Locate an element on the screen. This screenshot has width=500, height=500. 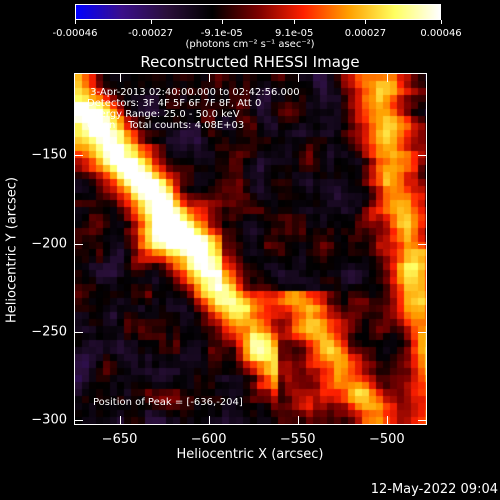
colorbar is located at coordinates (258, 12).